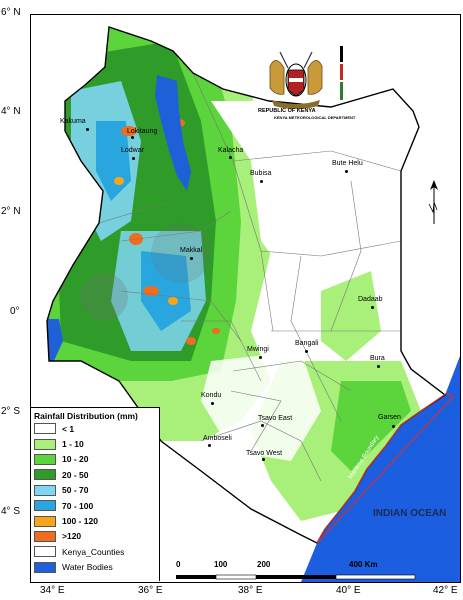  I want to click on lon-tick-40e: 40° E, so click(348, 590).